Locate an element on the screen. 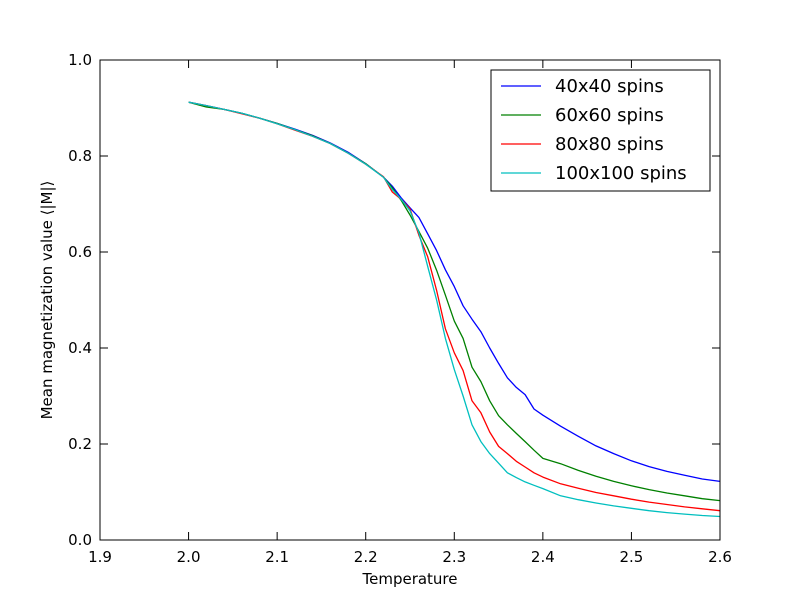  y-tick-label: 0.0 is located at coordinates (80, 540).